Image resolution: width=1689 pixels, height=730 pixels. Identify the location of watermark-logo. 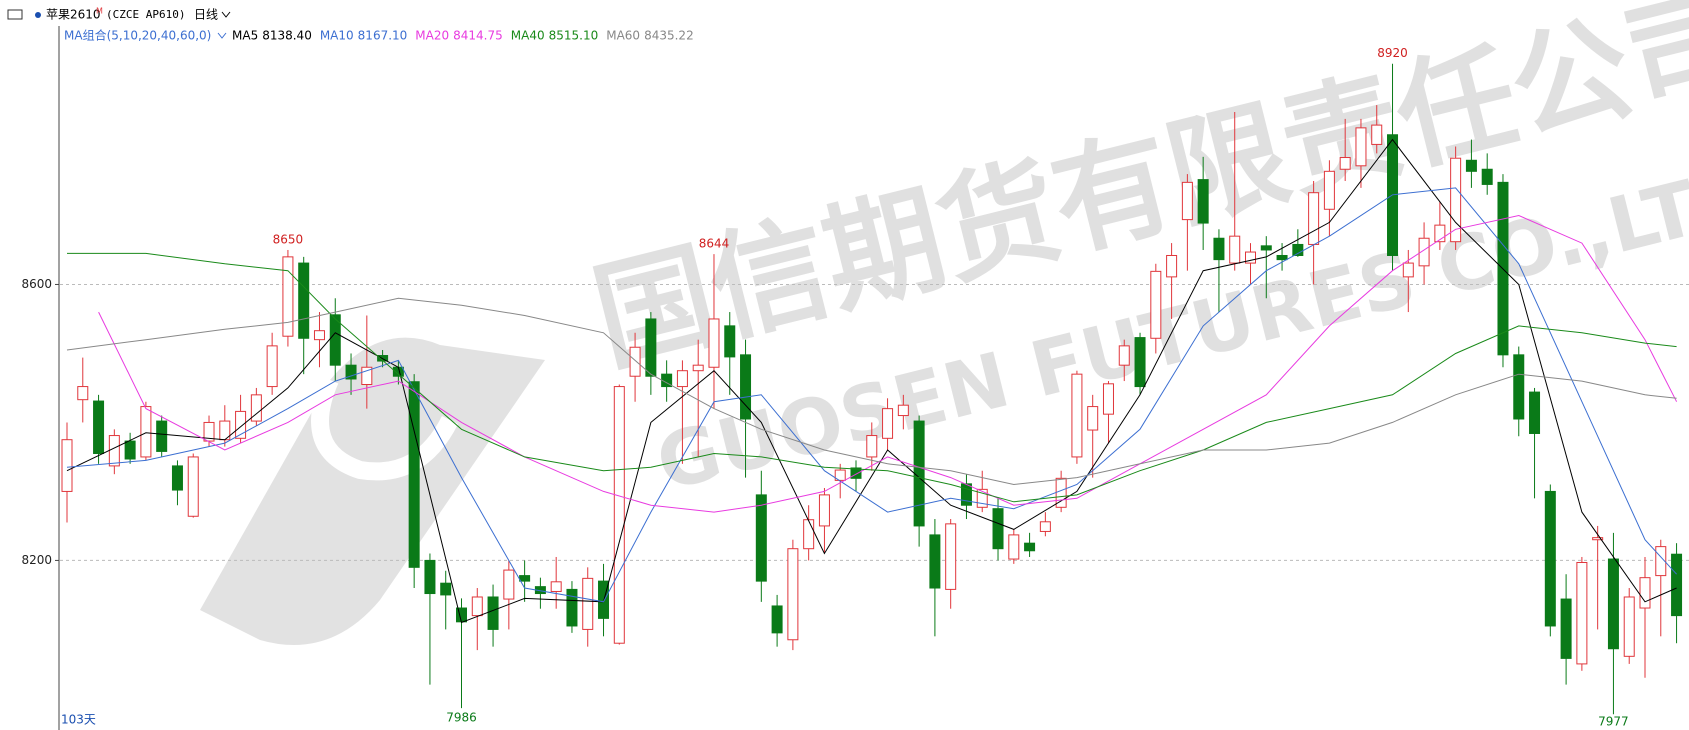
(372, 491).